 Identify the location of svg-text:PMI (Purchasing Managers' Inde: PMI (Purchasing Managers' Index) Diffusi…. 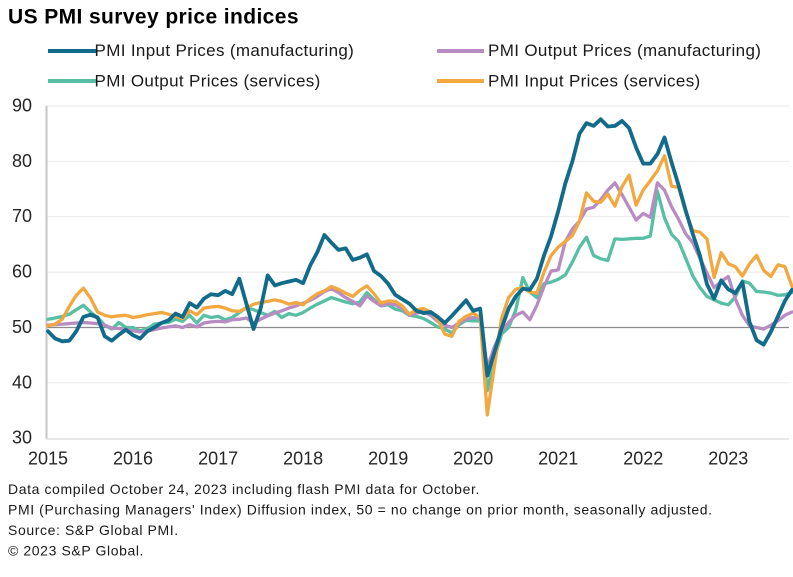
(360, 510).